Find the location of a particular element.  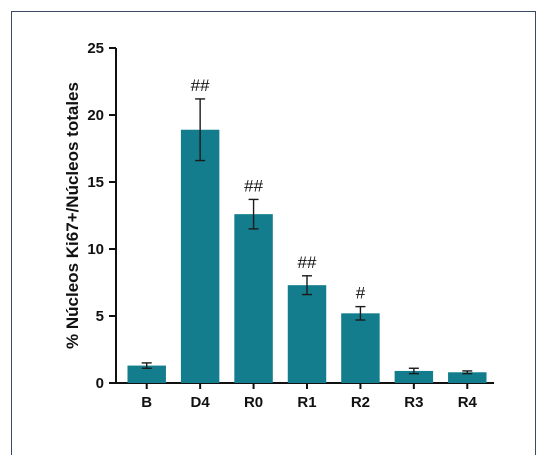

x-tick-label-D4: D4 is located at coordinates (201, 402).